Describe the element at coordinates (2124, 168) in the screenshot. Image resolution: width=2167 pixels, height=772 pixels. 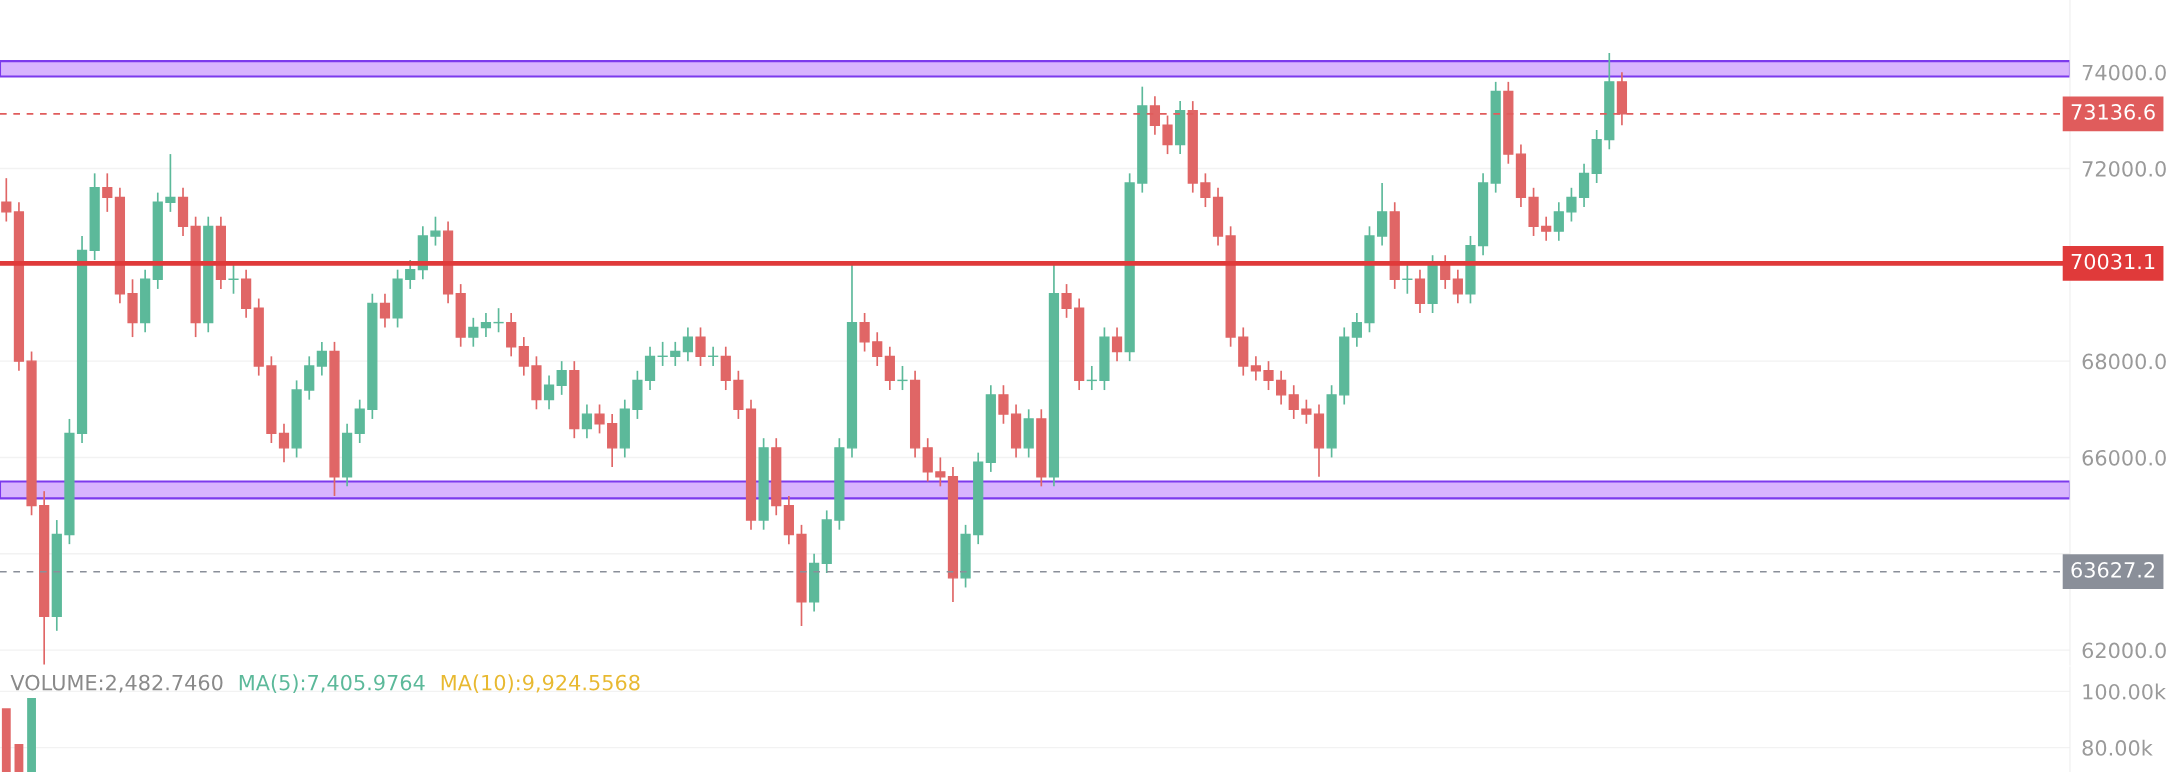
I see `y-tick-label: 72000.0` at that location.